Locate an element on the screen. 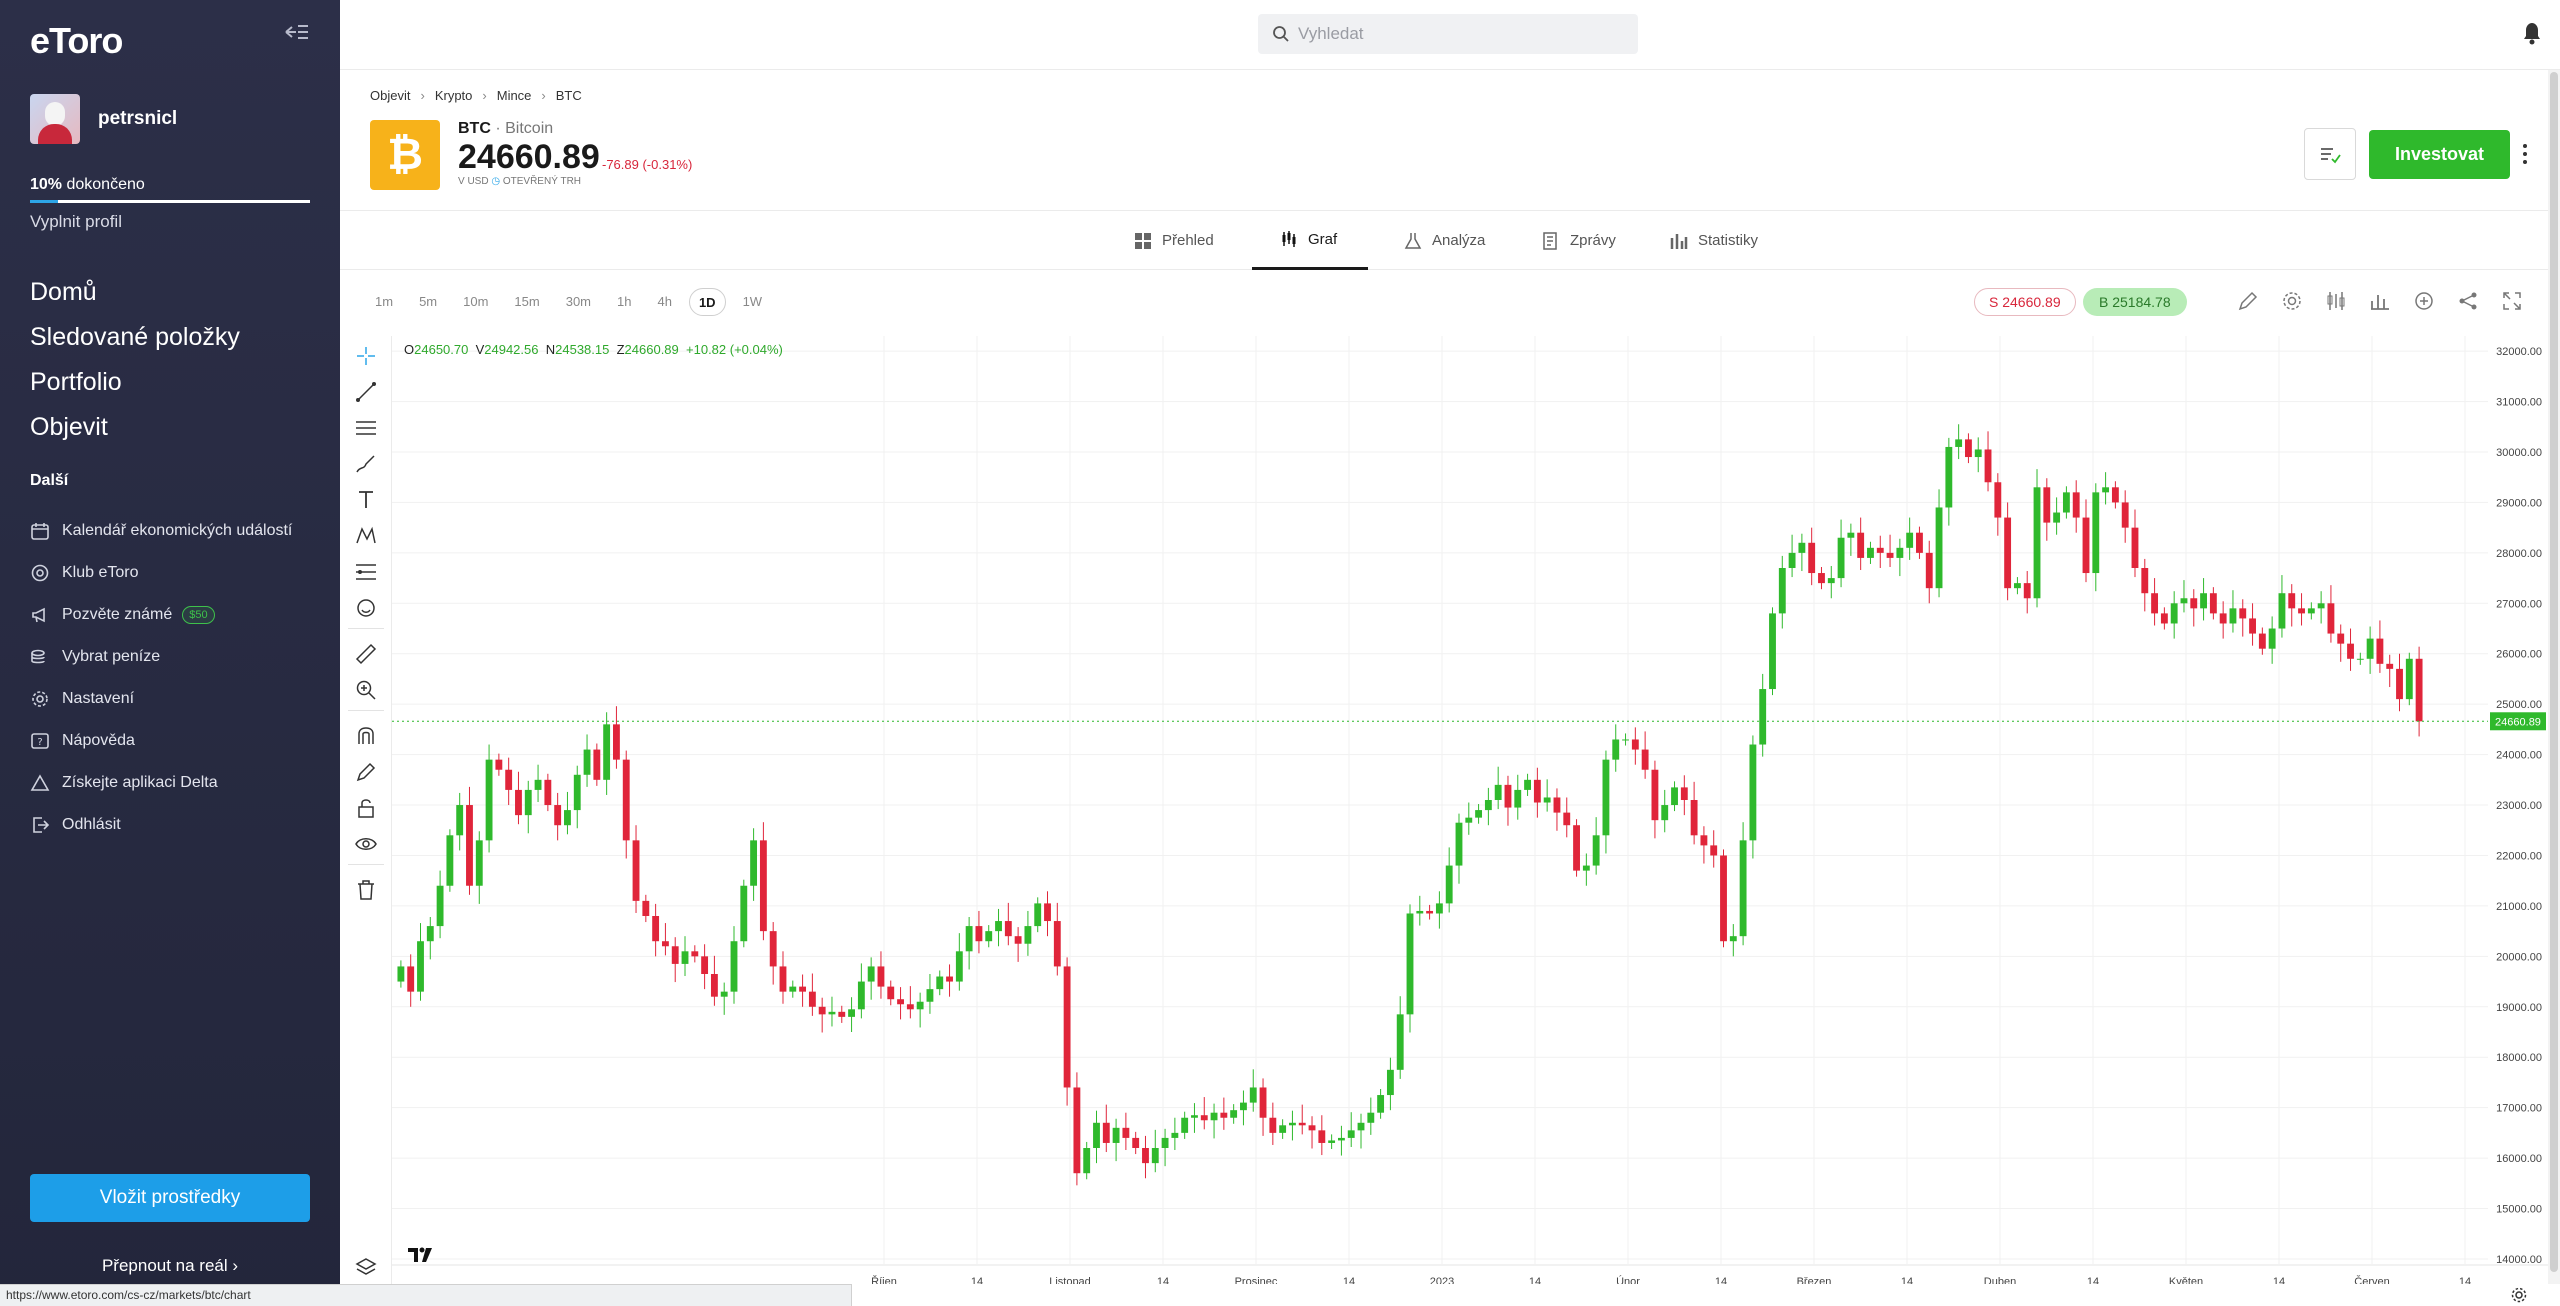 Image resolution: width=2560 pixels, height=1306 pixels. crosshair-icon is located at coordinates (366, 356).